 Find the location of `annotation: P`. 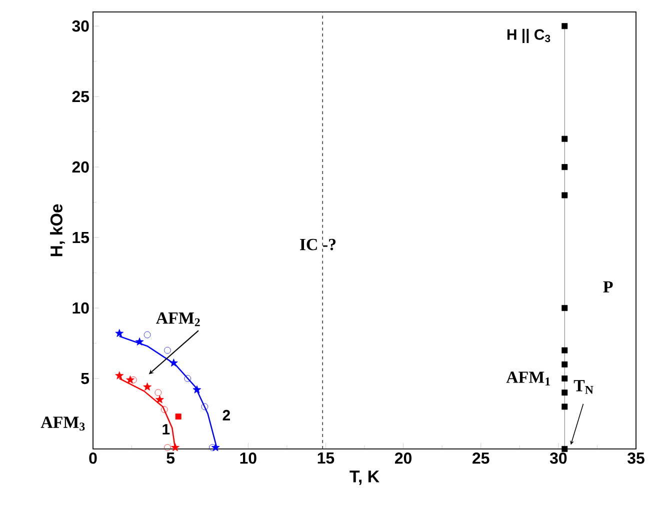

annotation: P is located at coordinates (608, 286).